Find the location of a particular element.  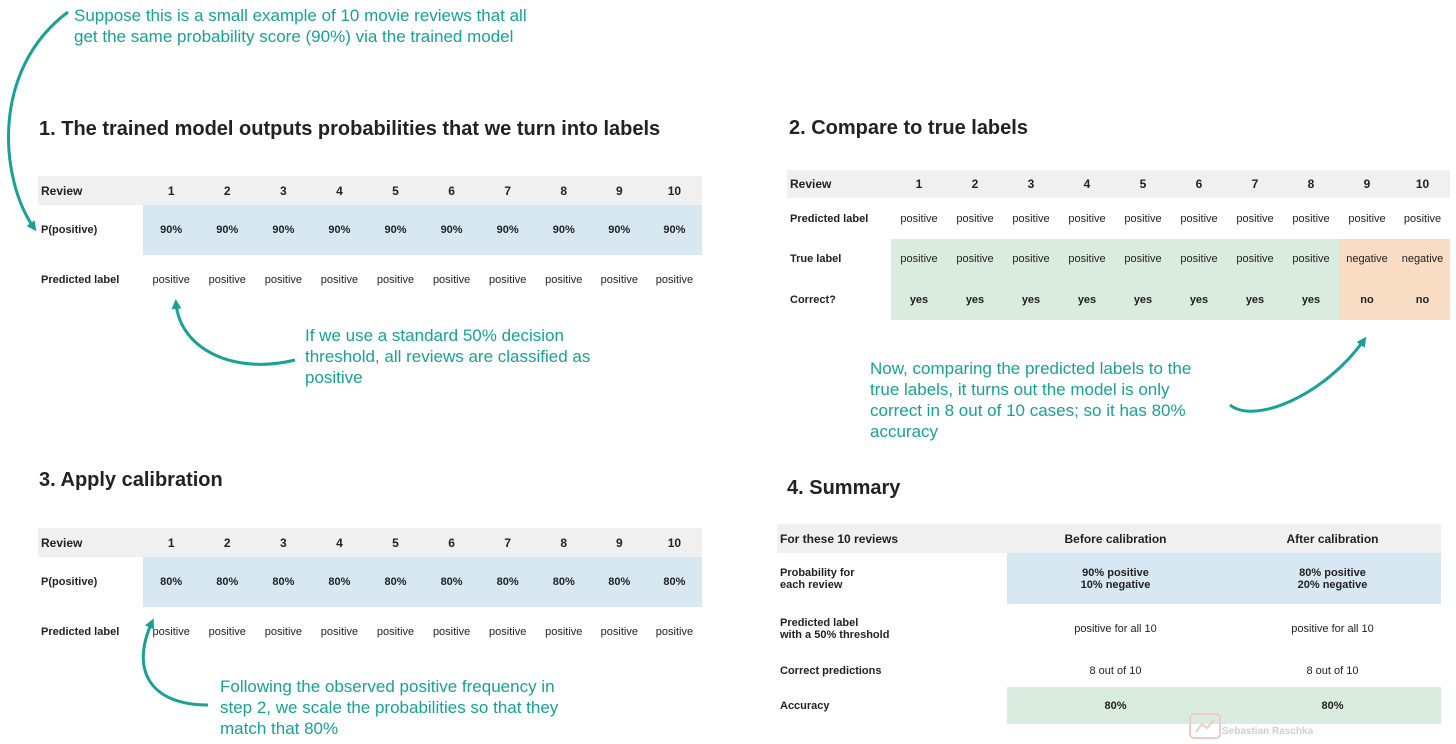

before-accuracy-cell: 80% is located at coordinates (1115, 705).